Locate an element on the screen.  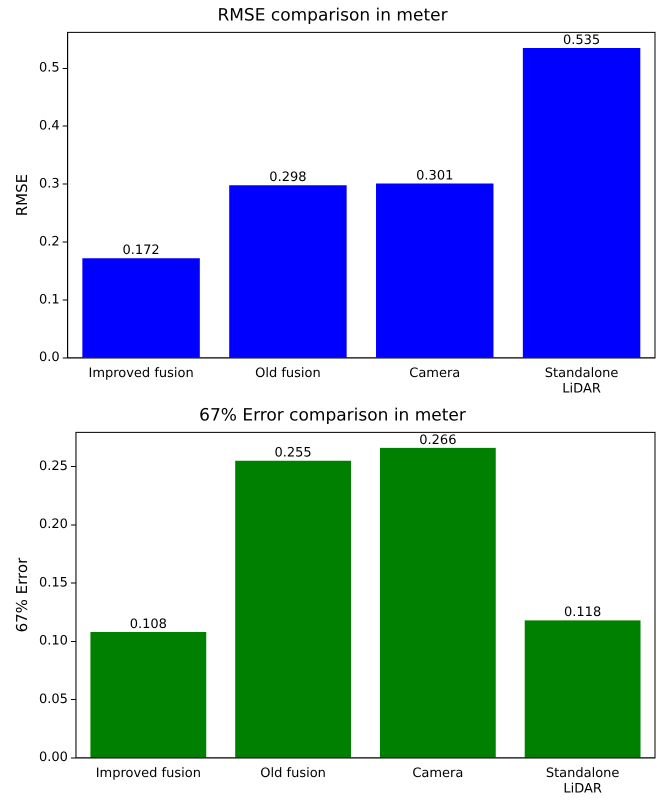
y-tick-label: 0.25 is located at coordinates (53, 466).